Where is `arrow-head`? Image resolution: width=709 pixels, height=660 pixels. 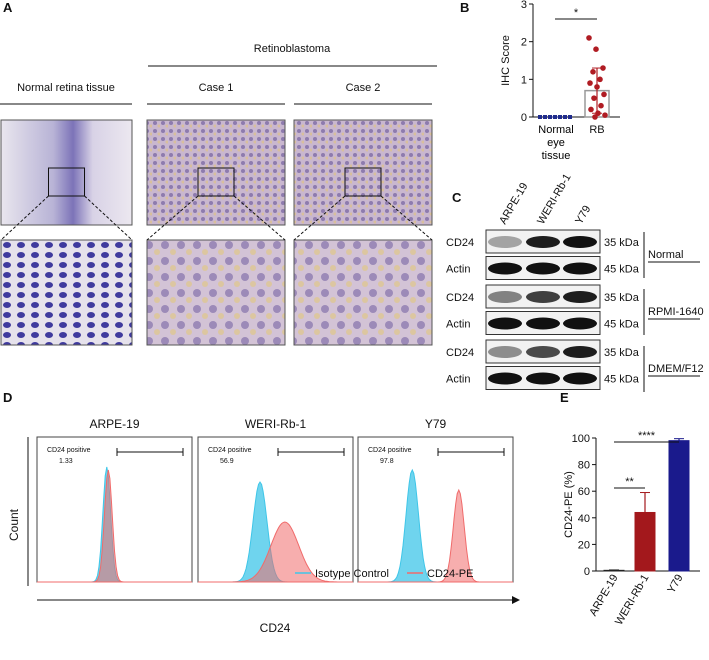
arrow-head is located at coordinates (516, 600).